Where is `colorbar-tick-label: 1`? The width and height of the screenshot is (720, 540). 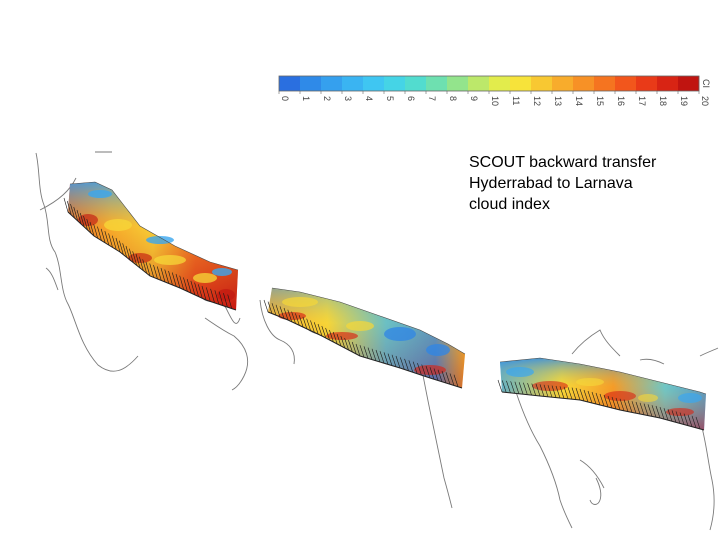 colorbar-tick-label: 1 is located at coordinates (306, 98).